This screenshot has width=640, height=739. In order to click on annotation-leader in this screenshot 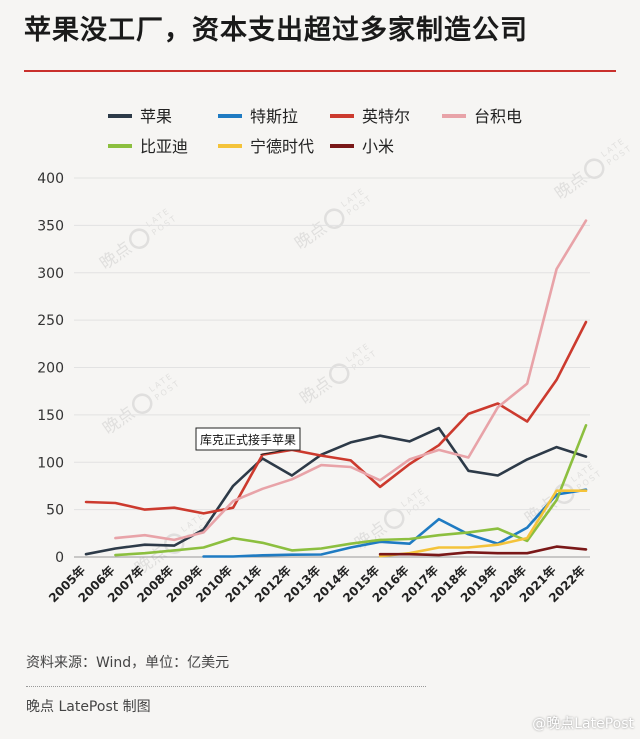, I will do `click(273, 452)`.